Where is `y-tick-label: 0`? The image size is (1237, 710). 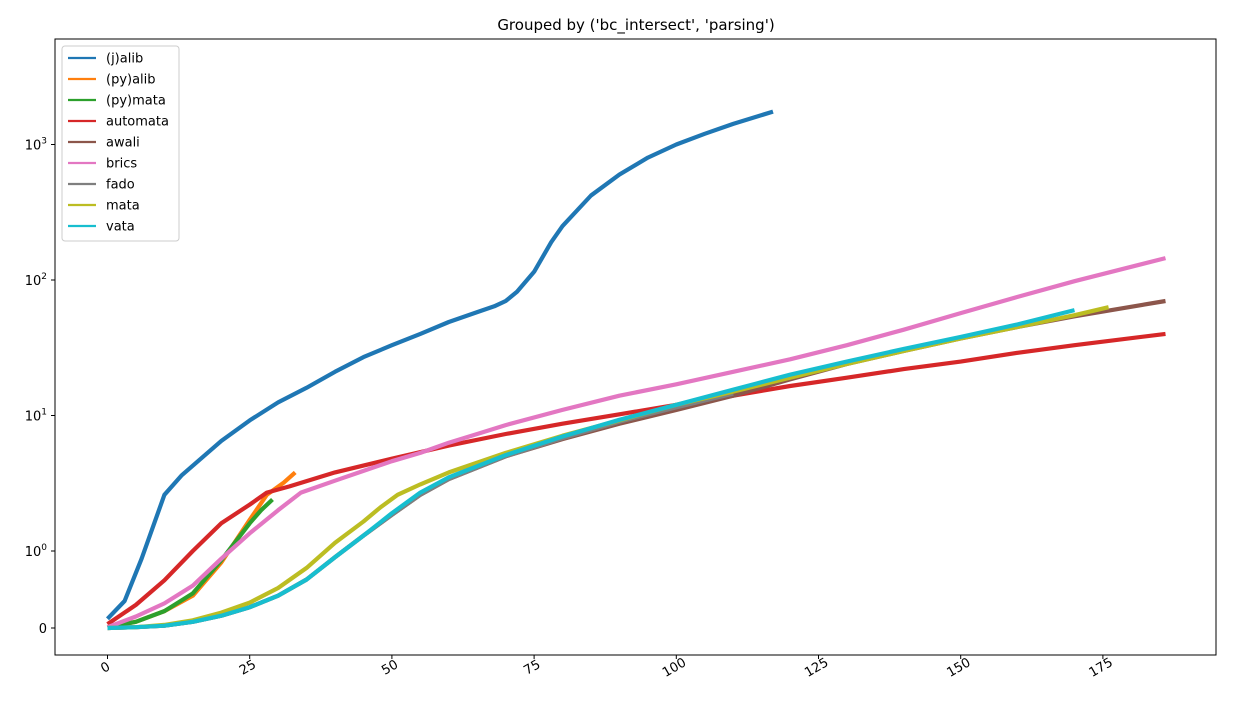 y-tick-label: 0 is located at coordinates (43, 629).